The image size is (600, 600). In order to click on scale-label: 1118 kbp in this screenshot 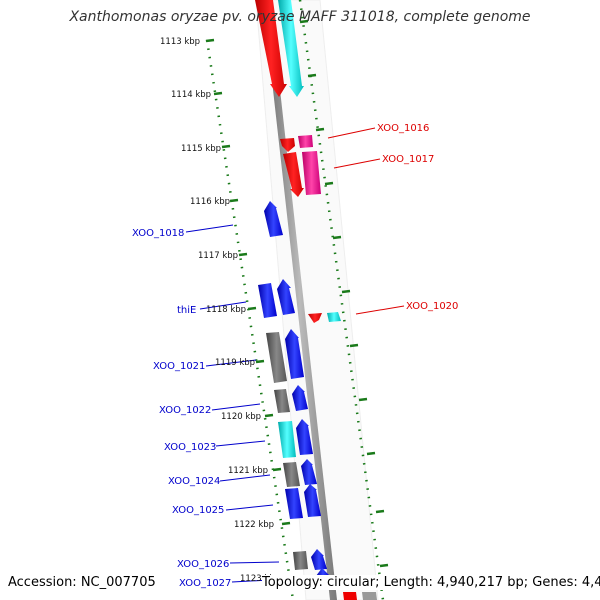, I will do `click(226, 310)`.